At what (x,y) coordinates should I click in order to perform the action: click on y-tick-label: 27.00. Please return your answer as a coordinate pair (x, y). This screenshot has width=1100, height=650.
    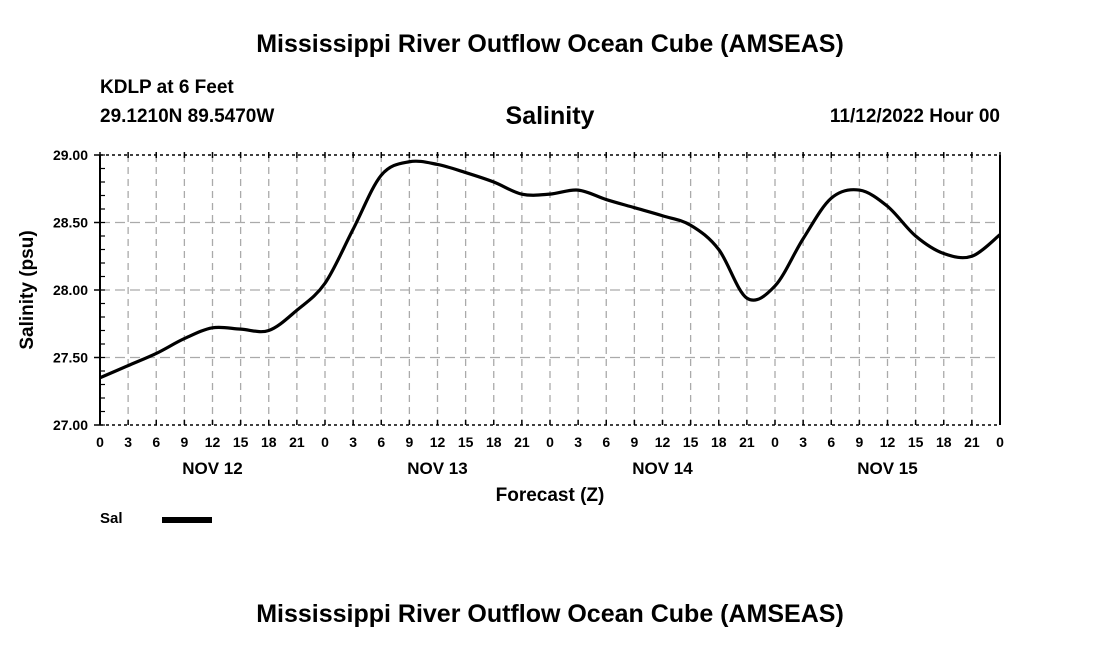
    Looking at the image, I should click on (70, 425).